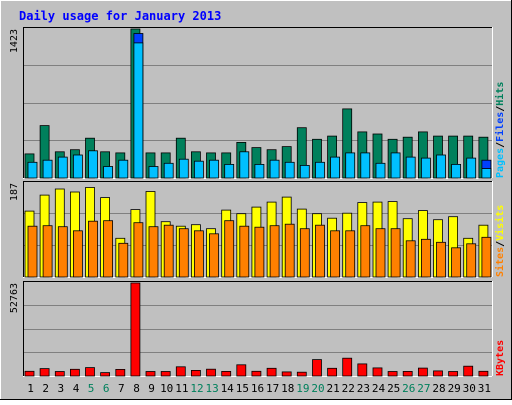 The width and height of the screenshot is (512, 405). I want to click on x-tick-label-day-5: 5, so click(91, 388).